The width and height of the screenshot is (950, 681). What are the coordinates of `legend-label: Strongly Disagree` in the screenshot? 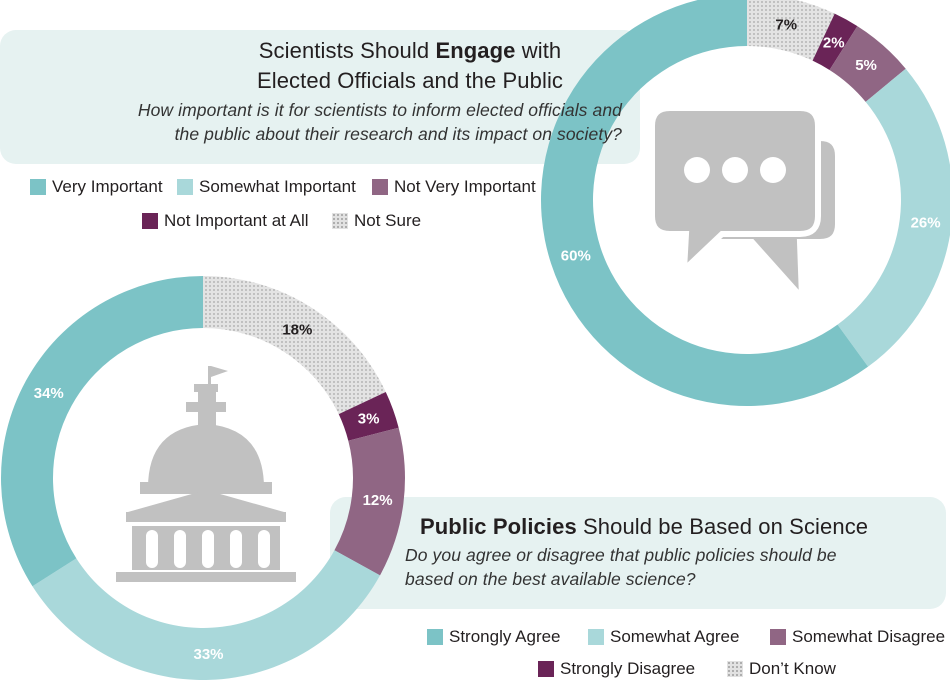 It's located at (628, 668).